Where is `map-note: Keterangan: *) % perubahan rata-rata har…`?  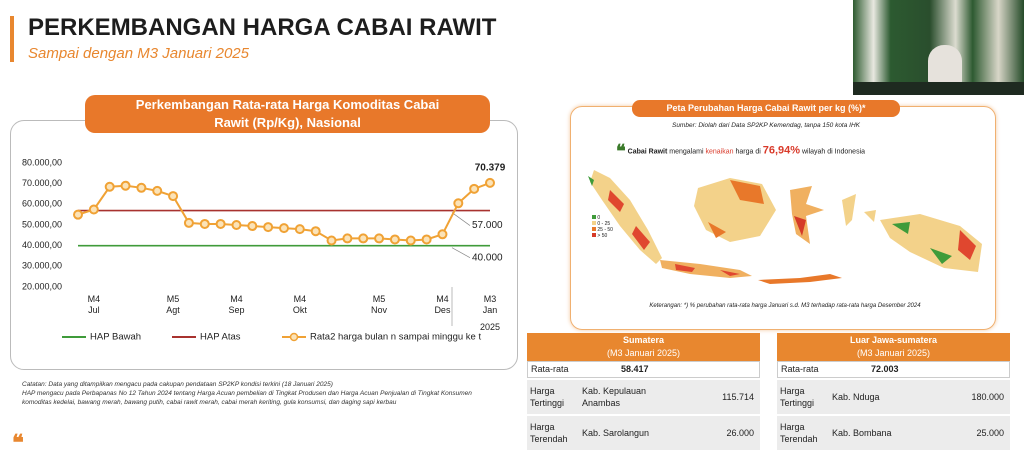
map-note: Keterangan: *) % perubahan rata-rata har… is located at coordinates (785, 306).